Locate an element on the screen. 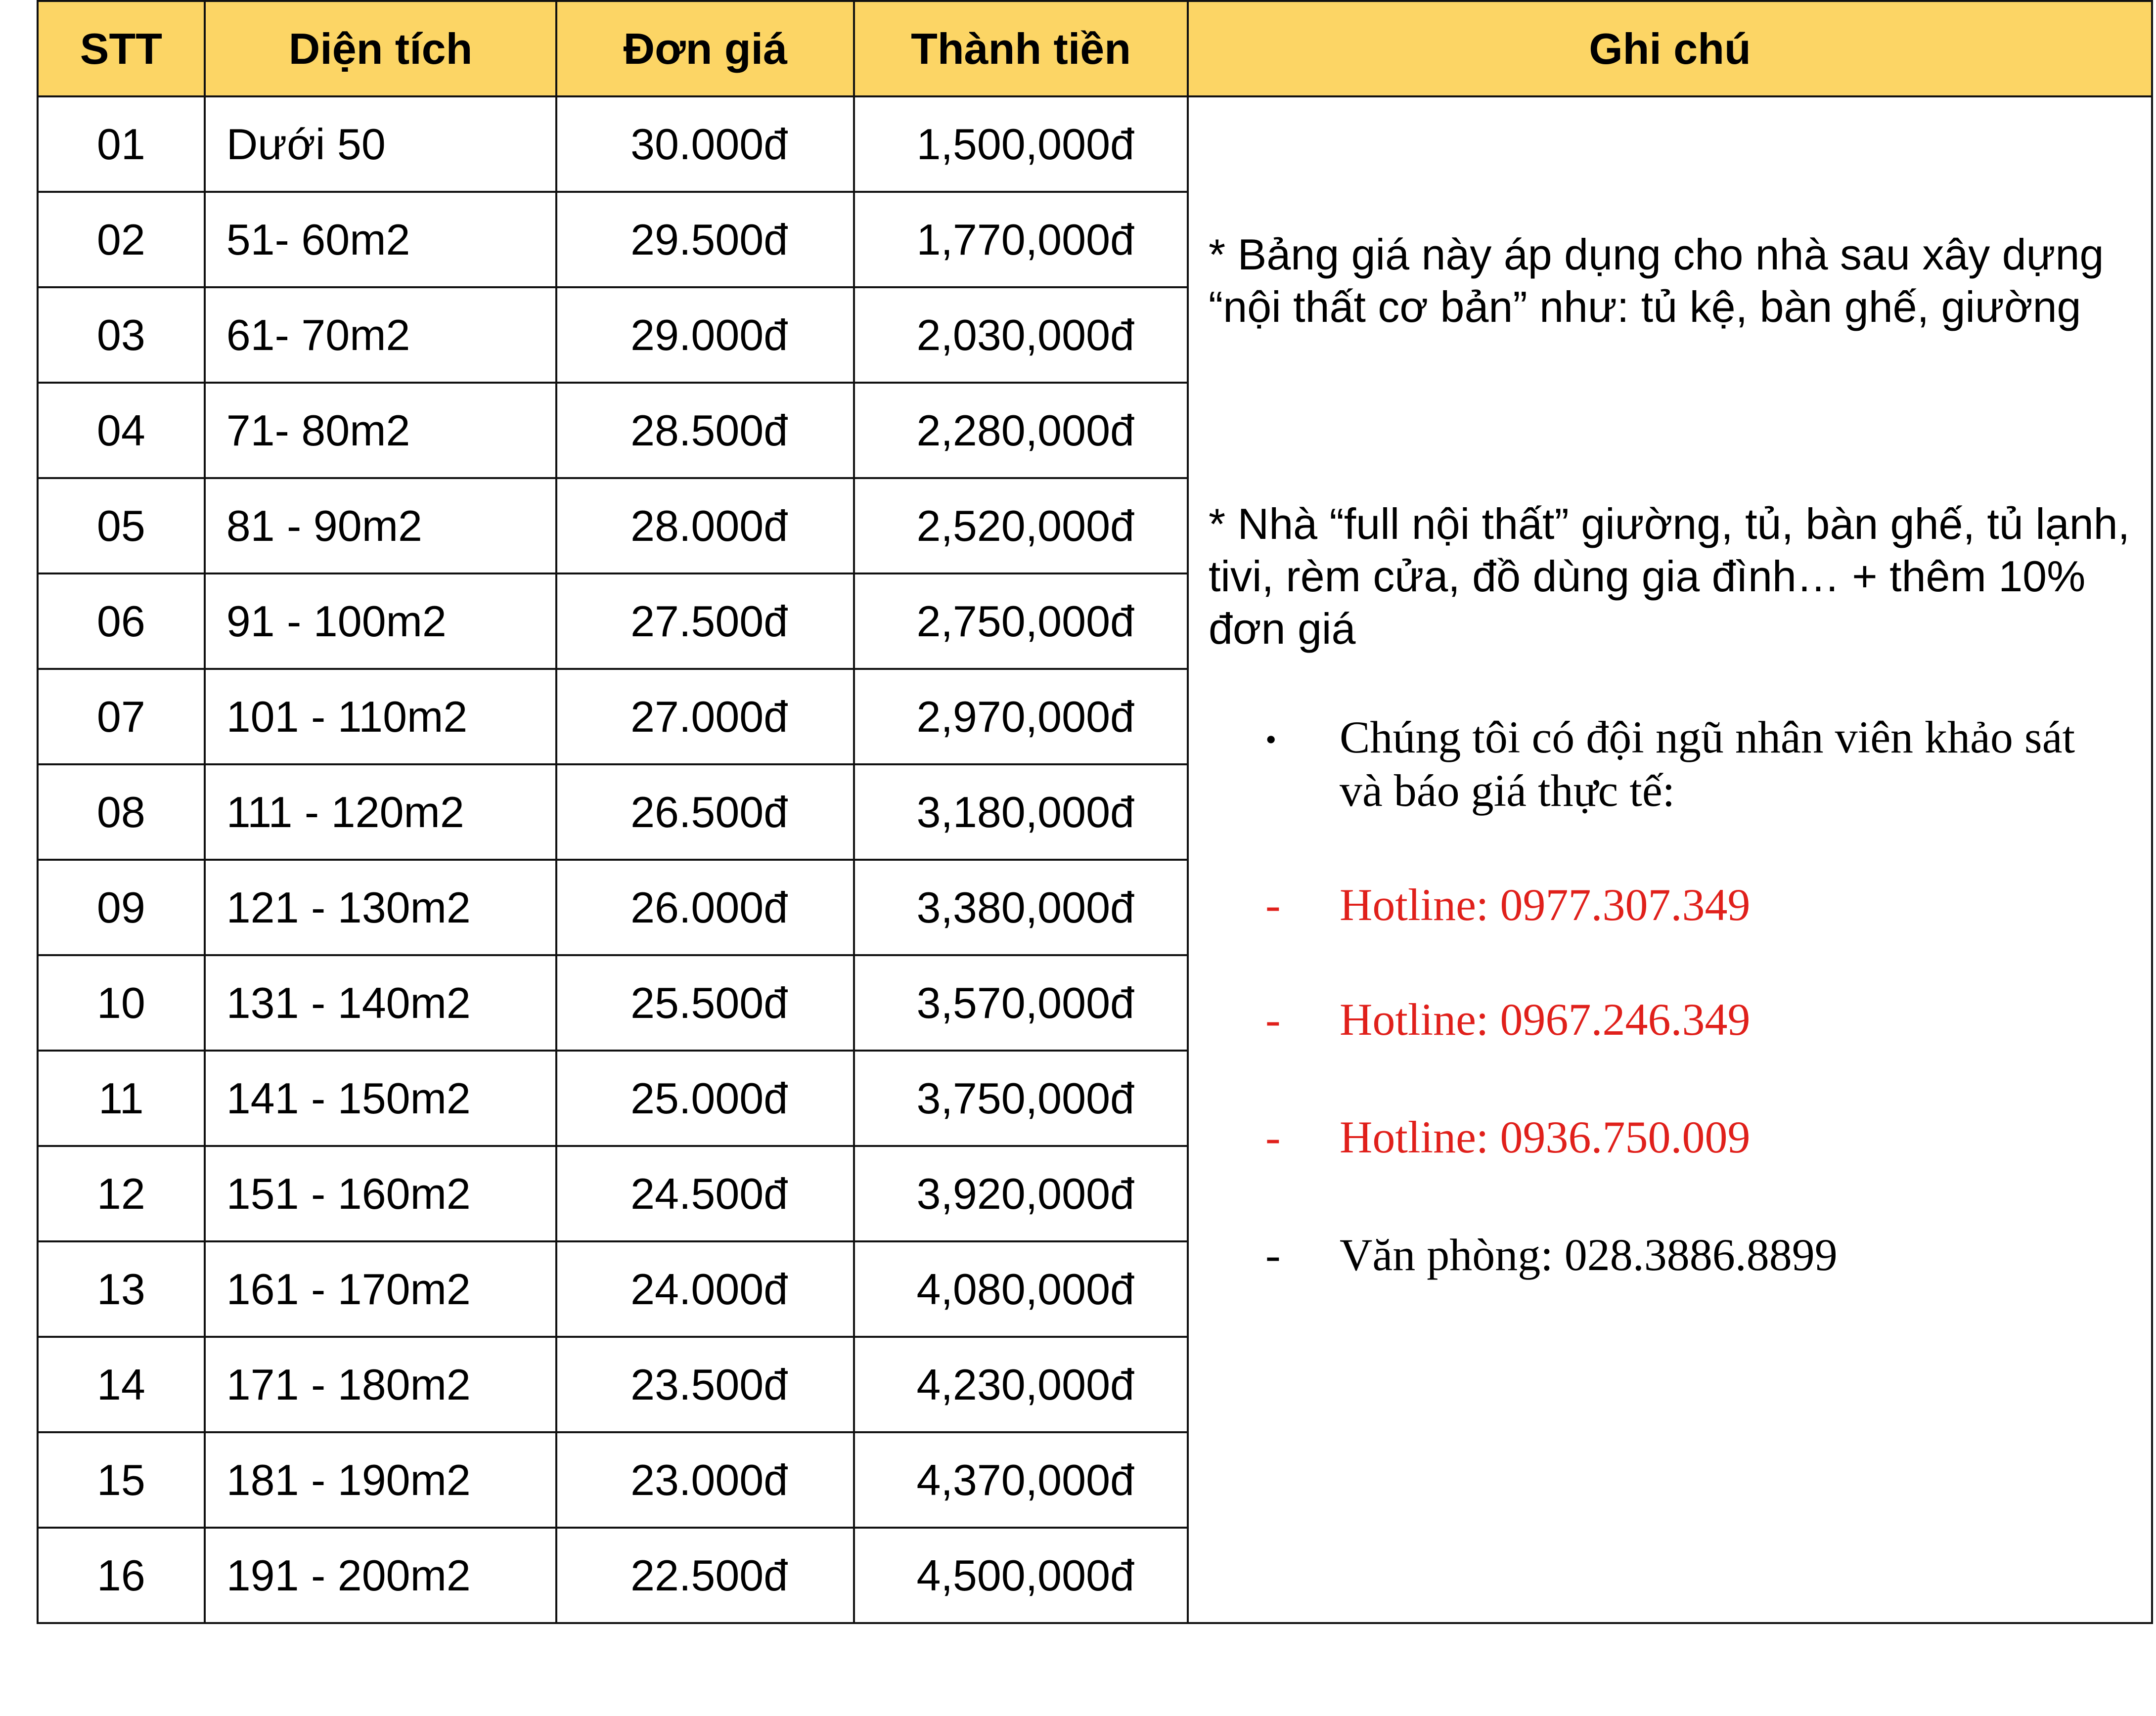  row-area: 161 - 170m2 is located at coordinates (380, 1289).